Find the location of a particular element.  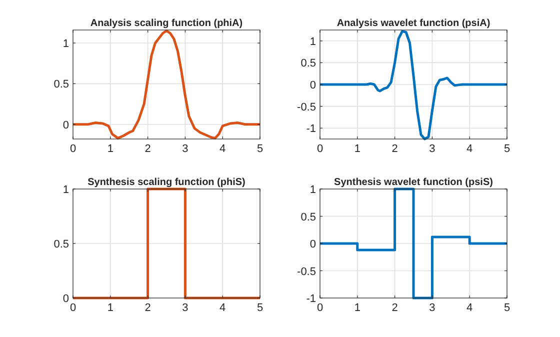

chart-title: Synthesis scaling function (phiS) is located at coordinates (167, 182).